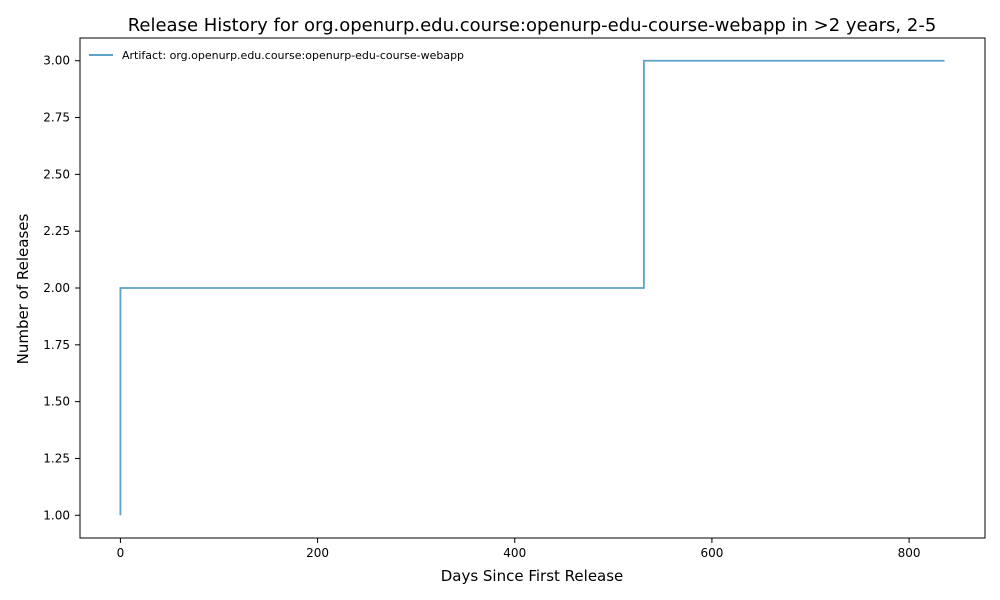 This screenshot has height=600, width=1000. Describe the element at coordinates (56, 61) in the screenshot. I see `y-tick-label: 3.00` at that location.